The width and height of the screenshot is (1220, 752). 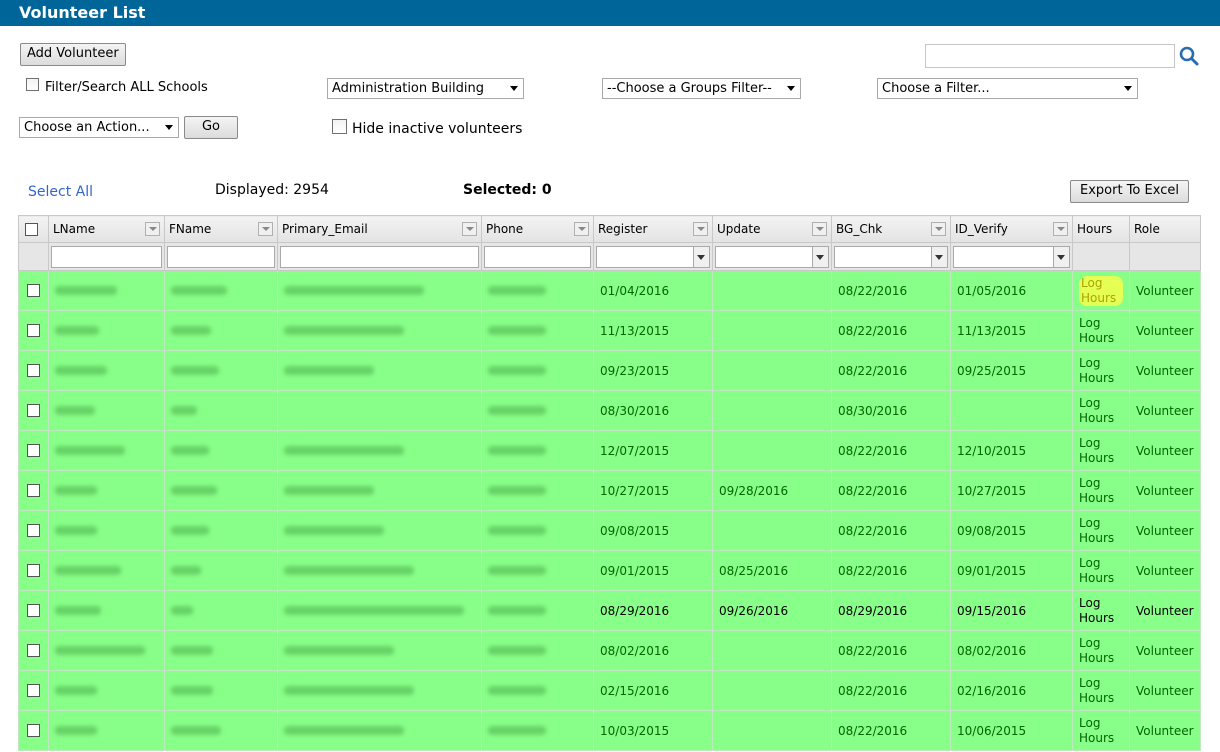 I want to click on column-header-primary-email: Primary_Email, so click(x=379, y=229).